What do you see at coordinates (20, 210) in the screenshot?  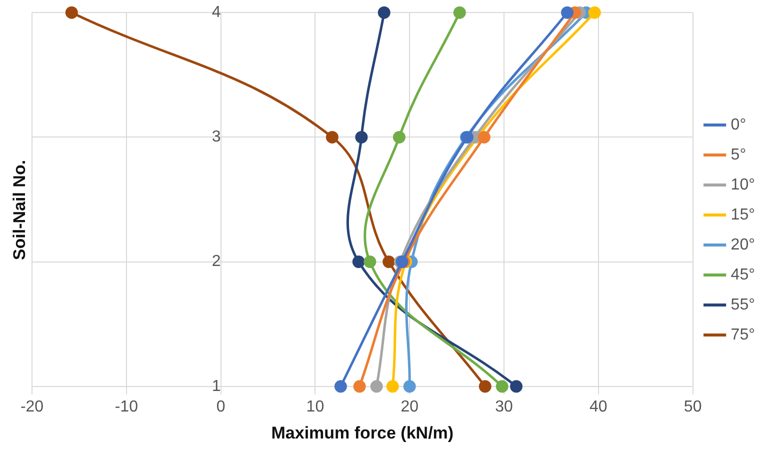 I see `y-axis-title: Soil-Nail No.` at bounding box center [20, 210].